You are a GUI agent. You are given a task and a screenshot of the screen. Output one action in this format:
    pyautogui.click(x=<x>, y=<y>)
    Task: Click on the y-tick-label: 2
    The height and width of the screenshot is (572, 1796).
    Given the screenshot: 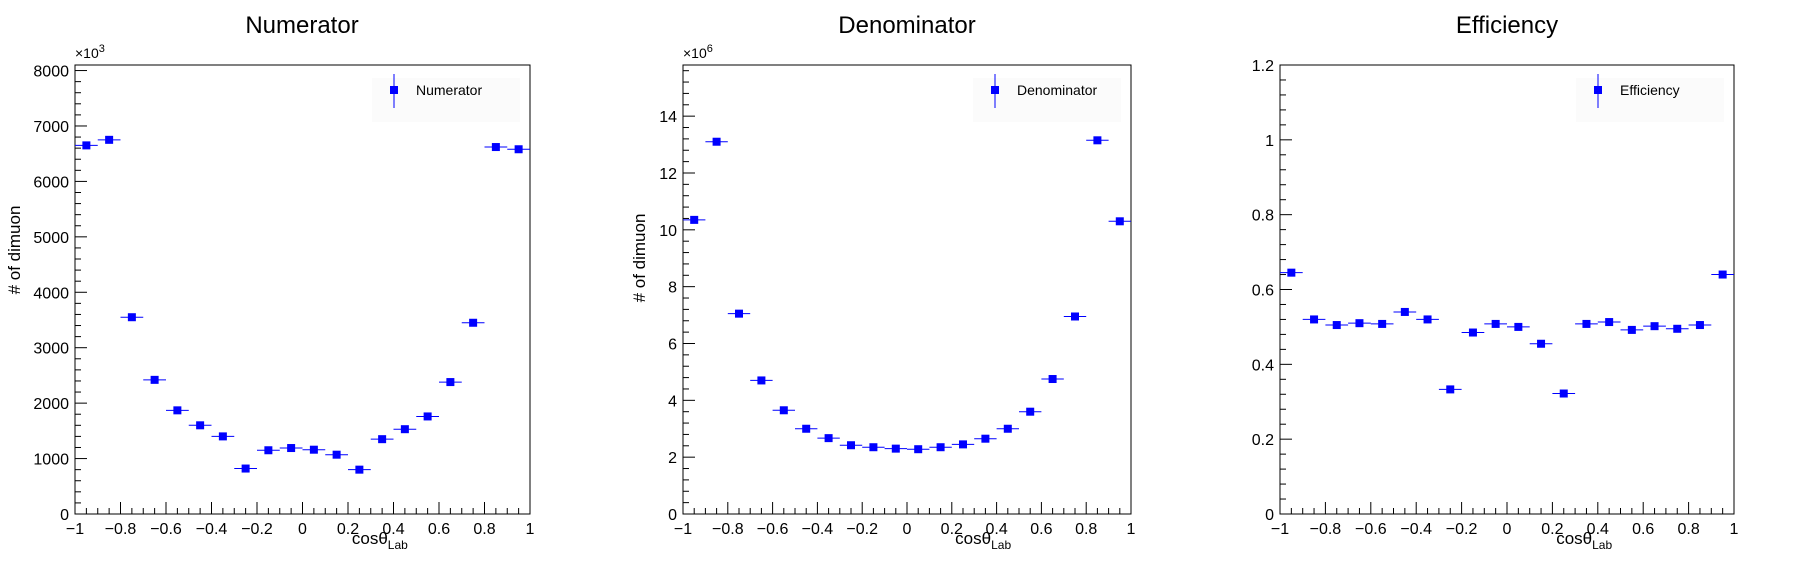 What is the action you would take?
    pyautogui.click(x=672, y=458)
    